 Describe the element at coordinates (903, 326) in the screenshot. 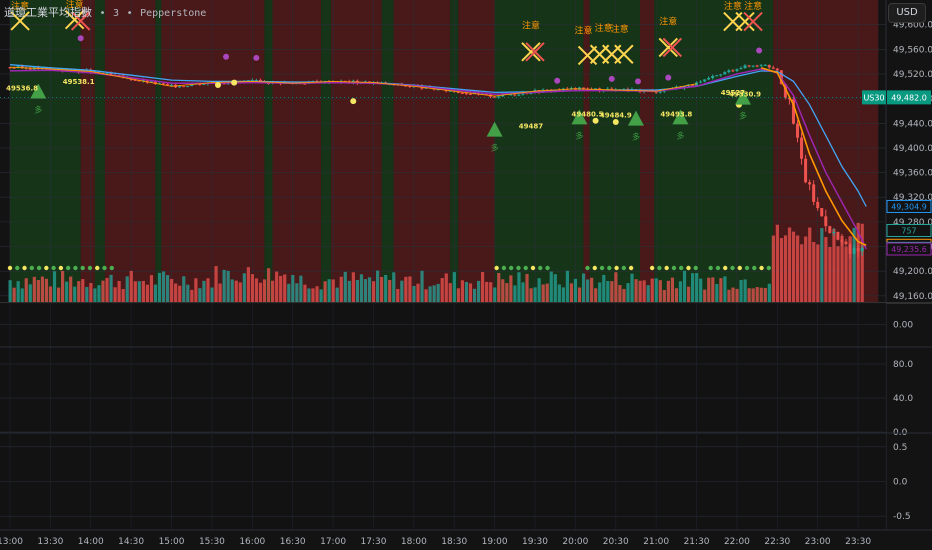

I see `indicator-tick-label: 0.00` at that location.